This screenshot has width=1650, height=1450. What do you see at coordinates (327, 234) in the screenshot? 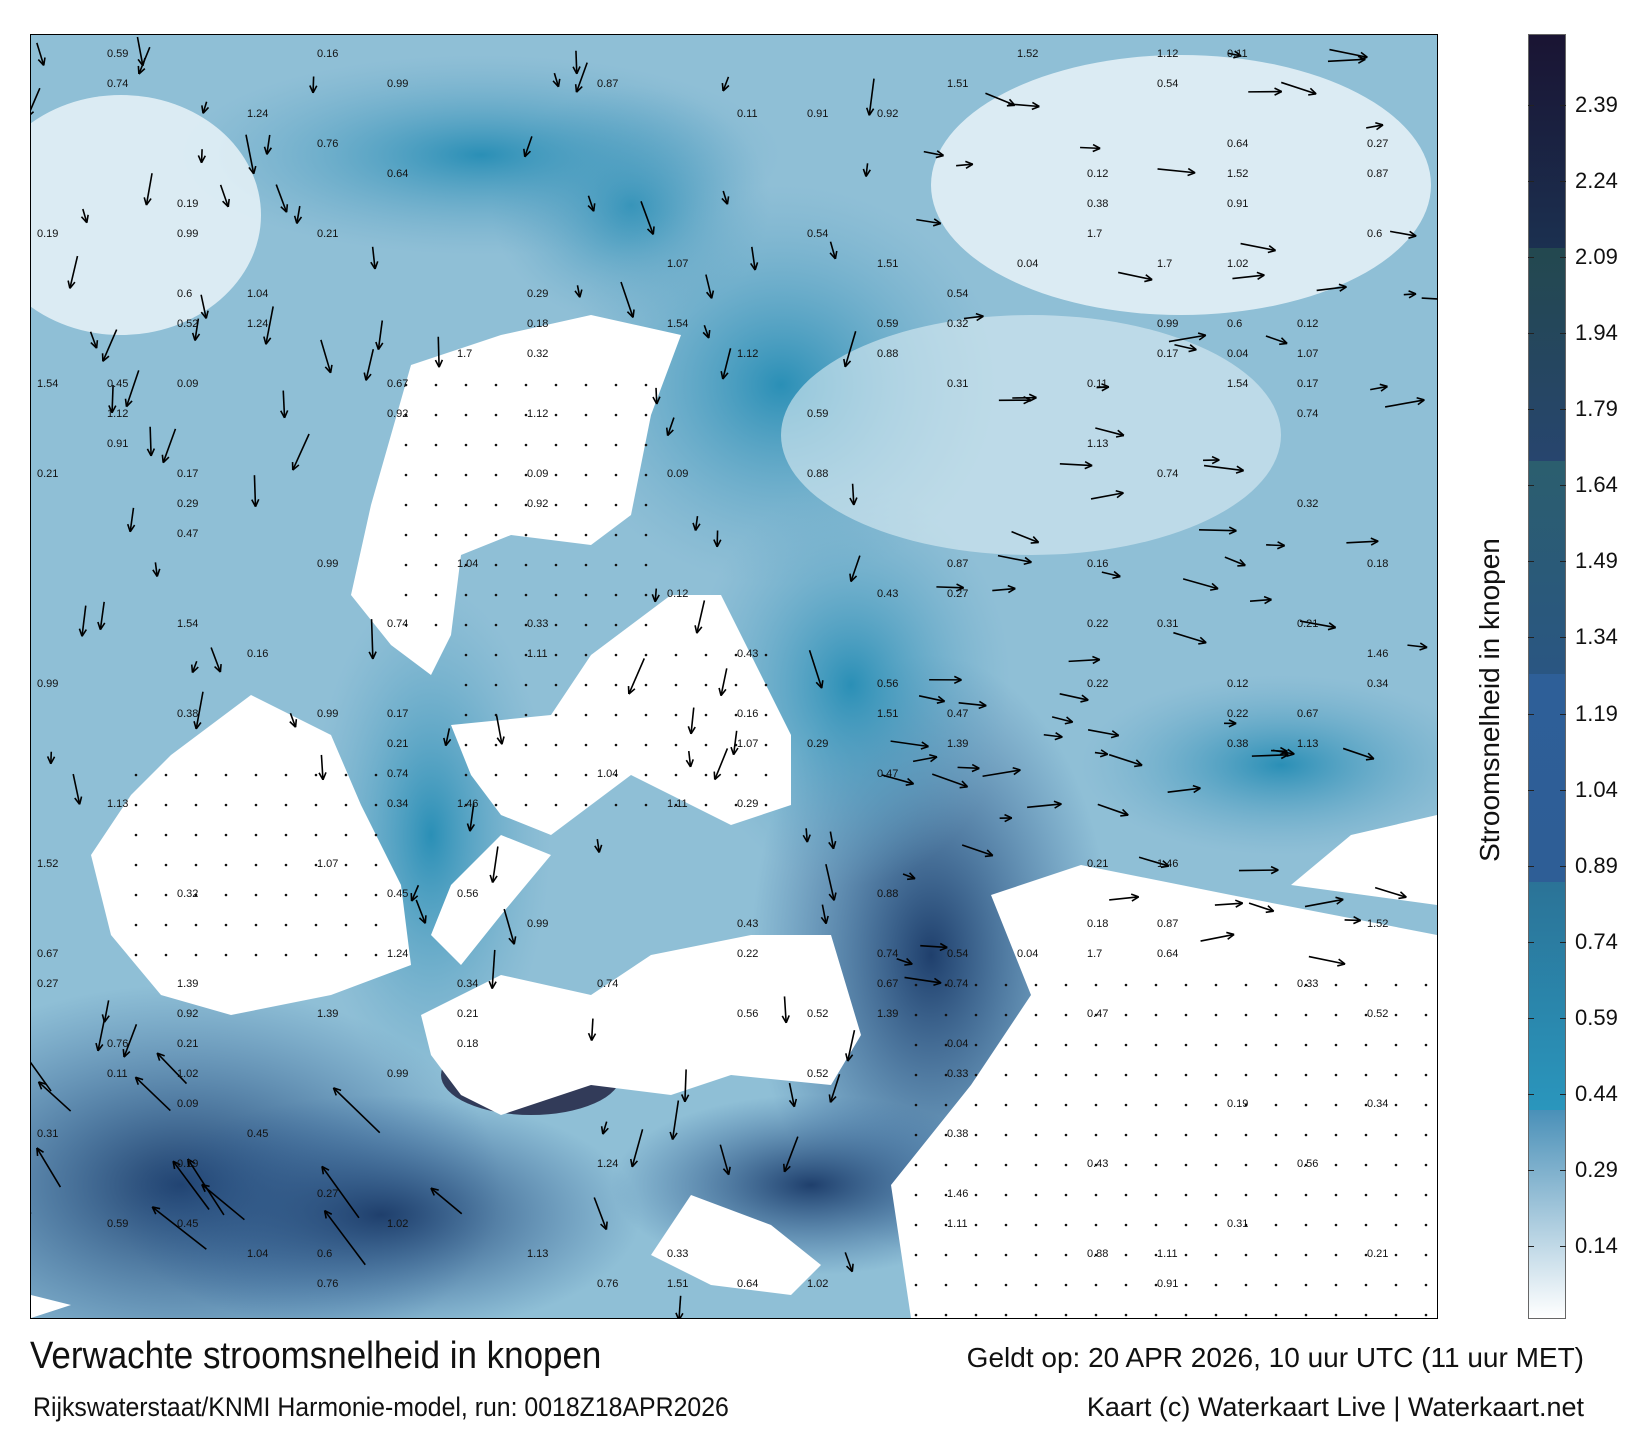
I see `speed-label: 0.21` at bounding box center [327, 234].